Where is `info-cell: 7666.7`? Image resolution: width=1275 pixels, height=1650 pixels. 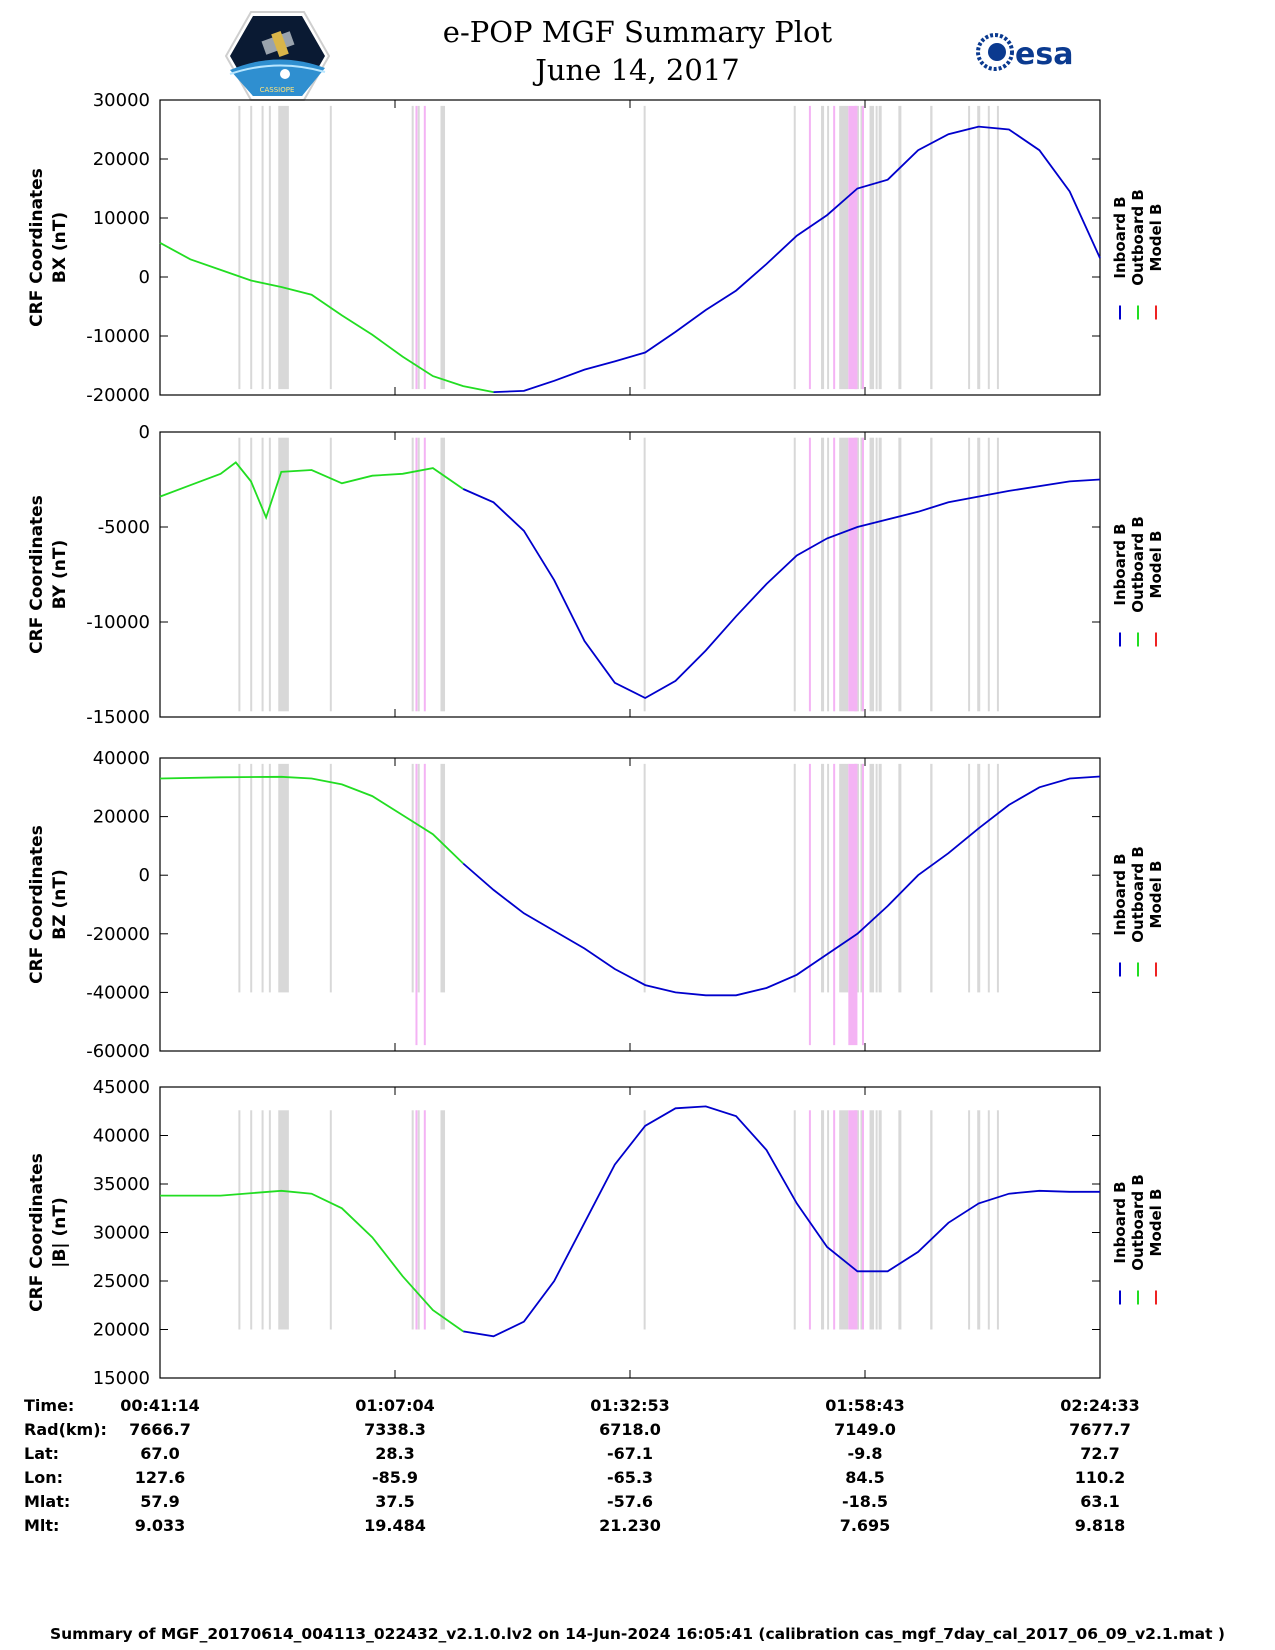 info-cell: 7666.7 is located at coordinates (160, 1429).